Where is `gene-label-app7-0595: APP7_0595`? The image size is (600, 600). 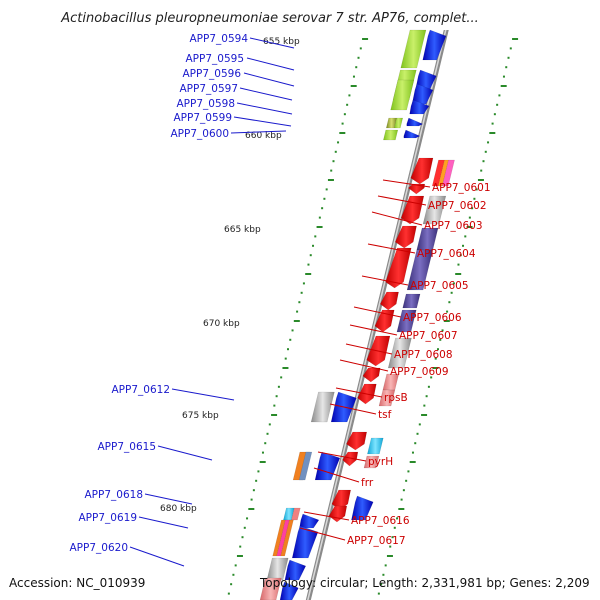 gene-label-app7-0595: APP7_0595 is located at coordinates (215, 59).